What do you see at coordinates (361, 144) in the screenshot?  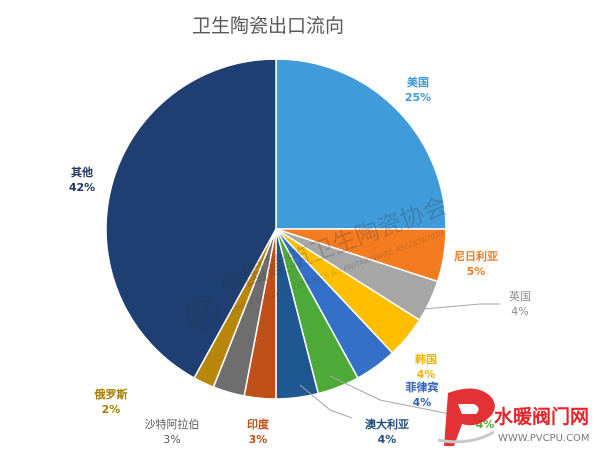 I see `pie-slice` at bounding box center [361, 144].